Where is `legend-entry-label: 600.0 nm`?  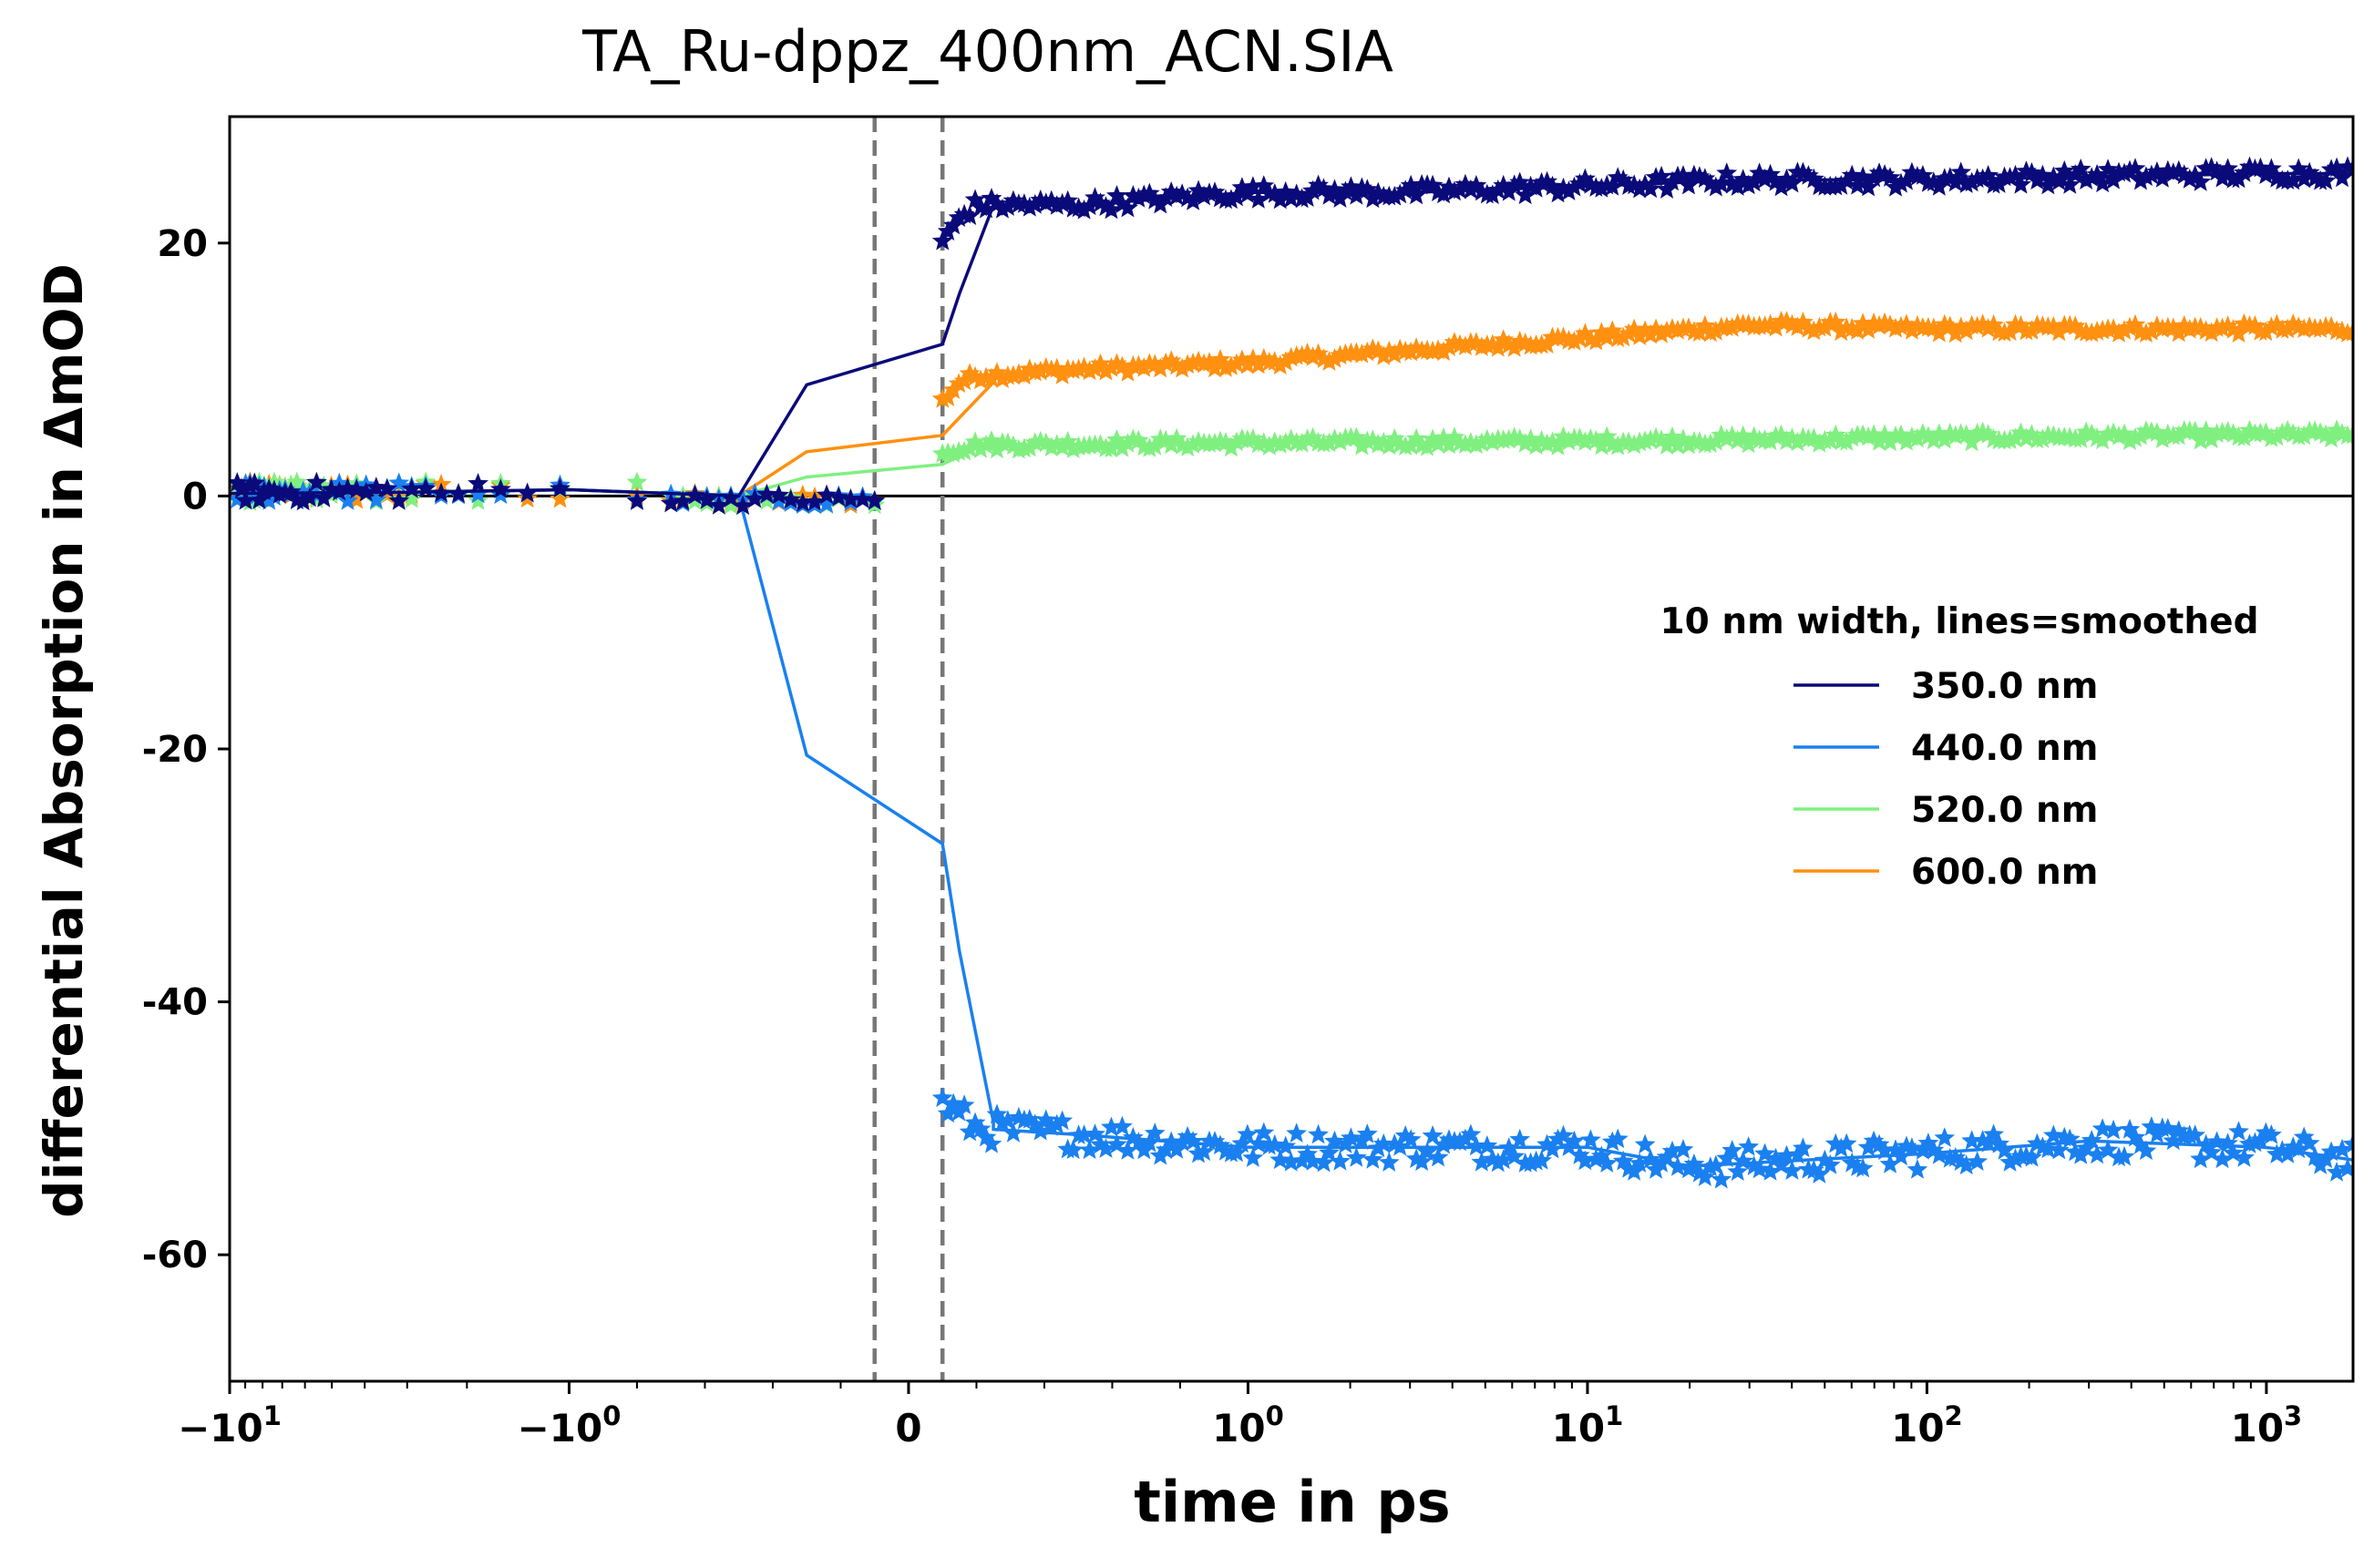
legend-entry-label: 600.0 nm is located at coordinates (2005, 872).